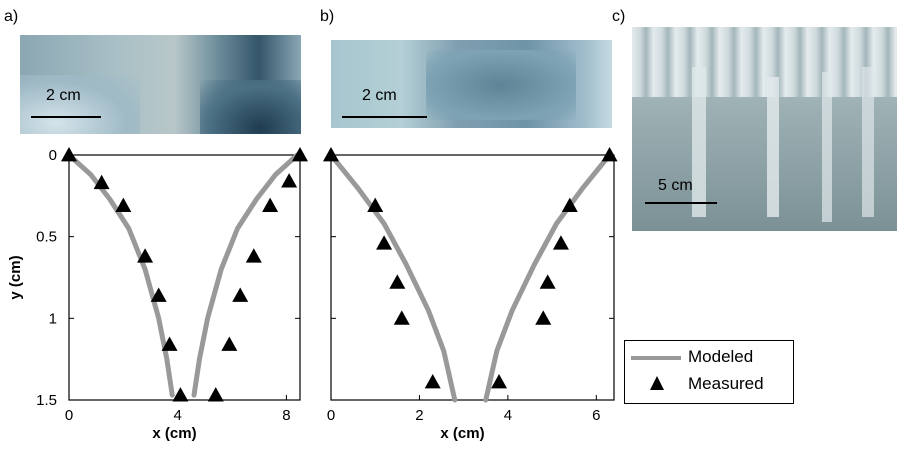 The image size is (901, 456). What do you see at coordinates (619, 16) in the screenshot?
I see `panel-label-c: c)` at bounding box center [619, 16].